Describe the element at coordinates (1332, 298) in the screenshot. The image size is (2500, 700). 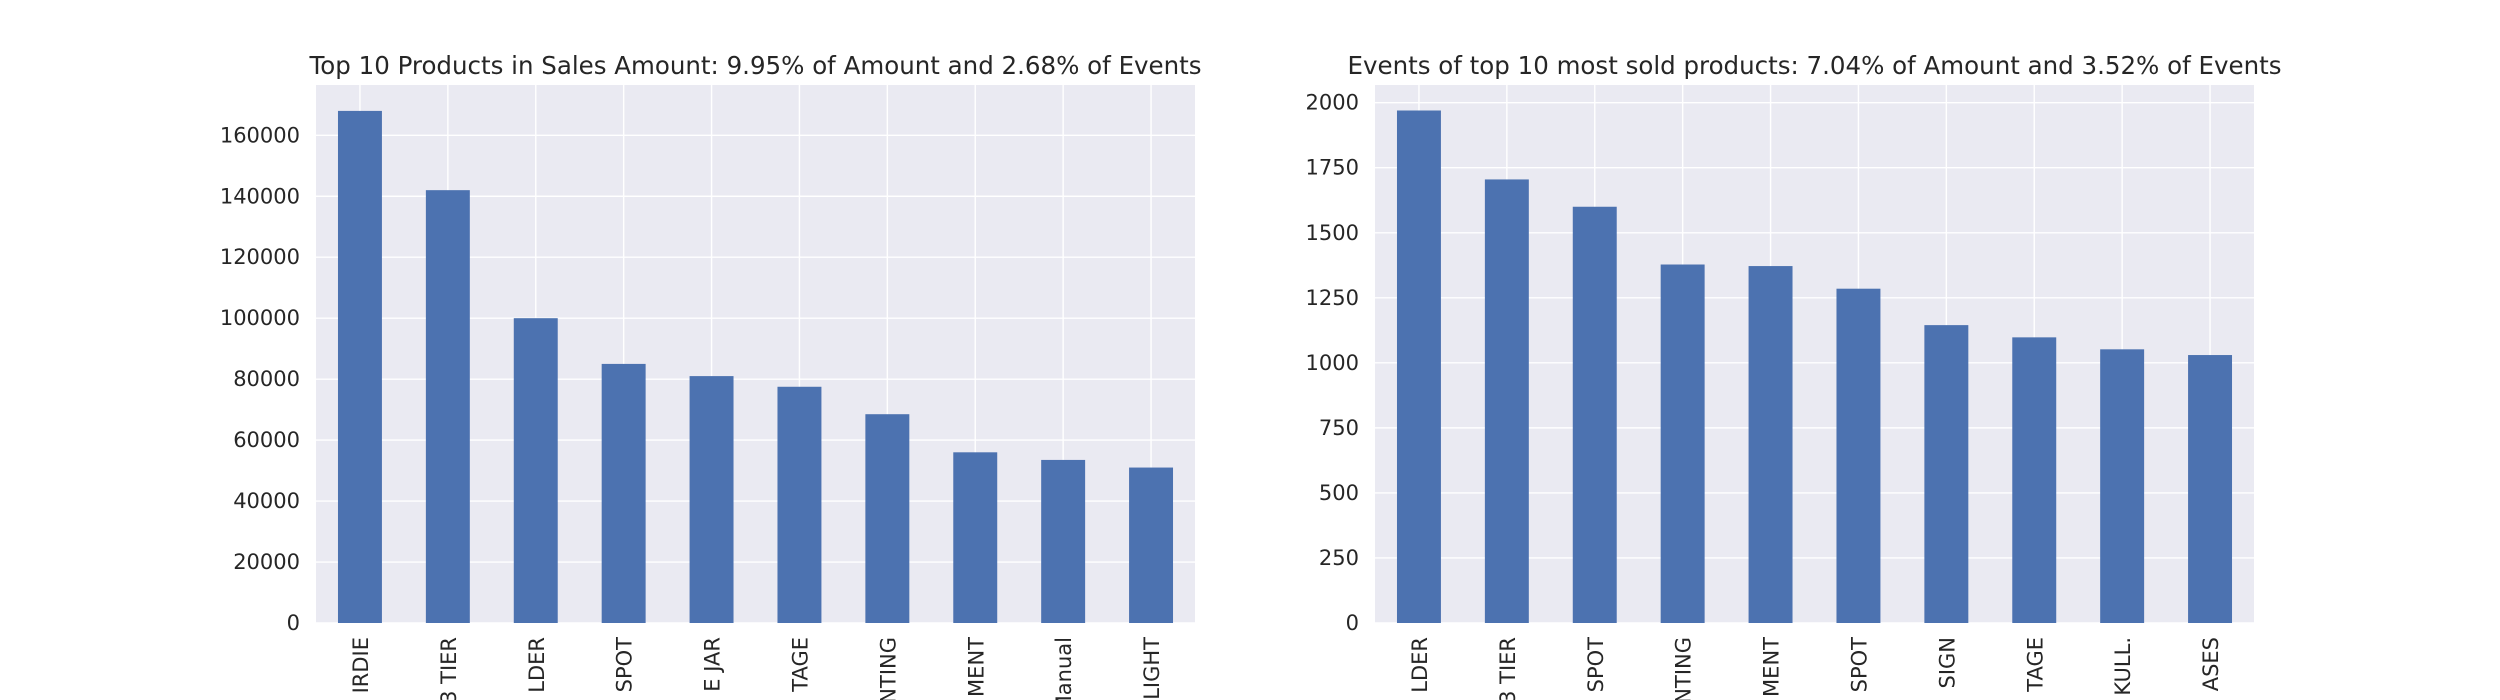
I see `y-tick-label: 1250` at that location.